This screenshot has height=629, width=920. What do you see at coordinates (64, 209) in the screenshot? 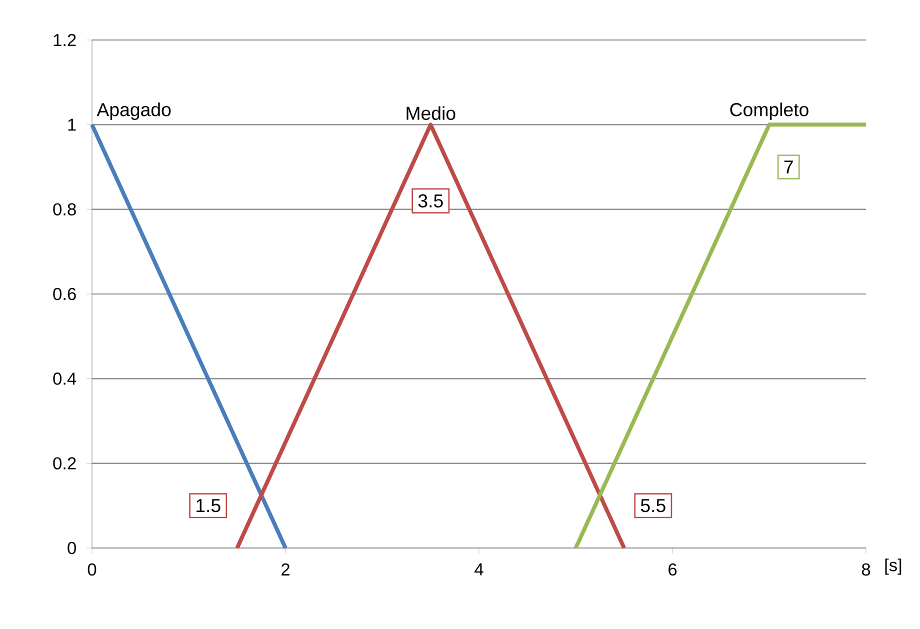
I see `y-tick-label: 0.8` at bounding box center [64, 209].